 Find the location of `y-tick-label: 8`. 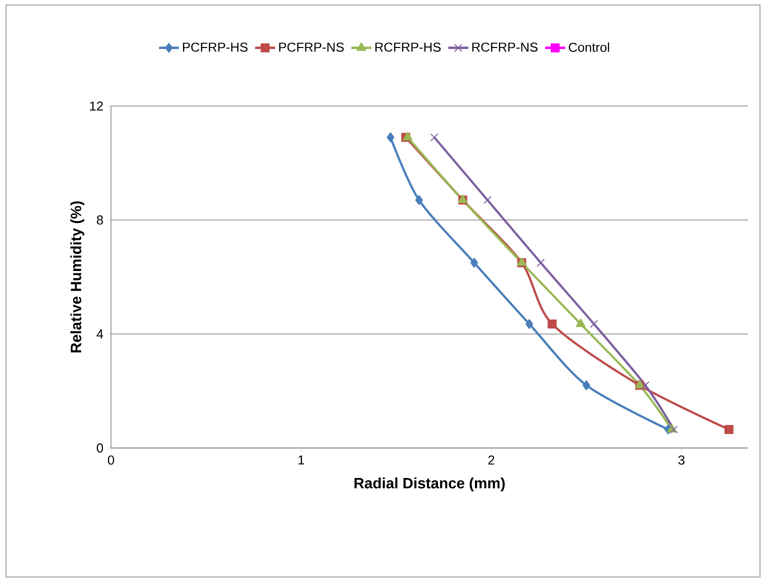

y-tick-label: 8 is located at coordinates (99, 220).